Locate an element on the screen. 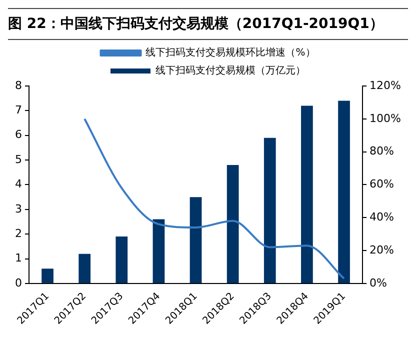 This screenshot has height=347, width=416. y-tick-label: 2 is located at coordinates (18, 233).